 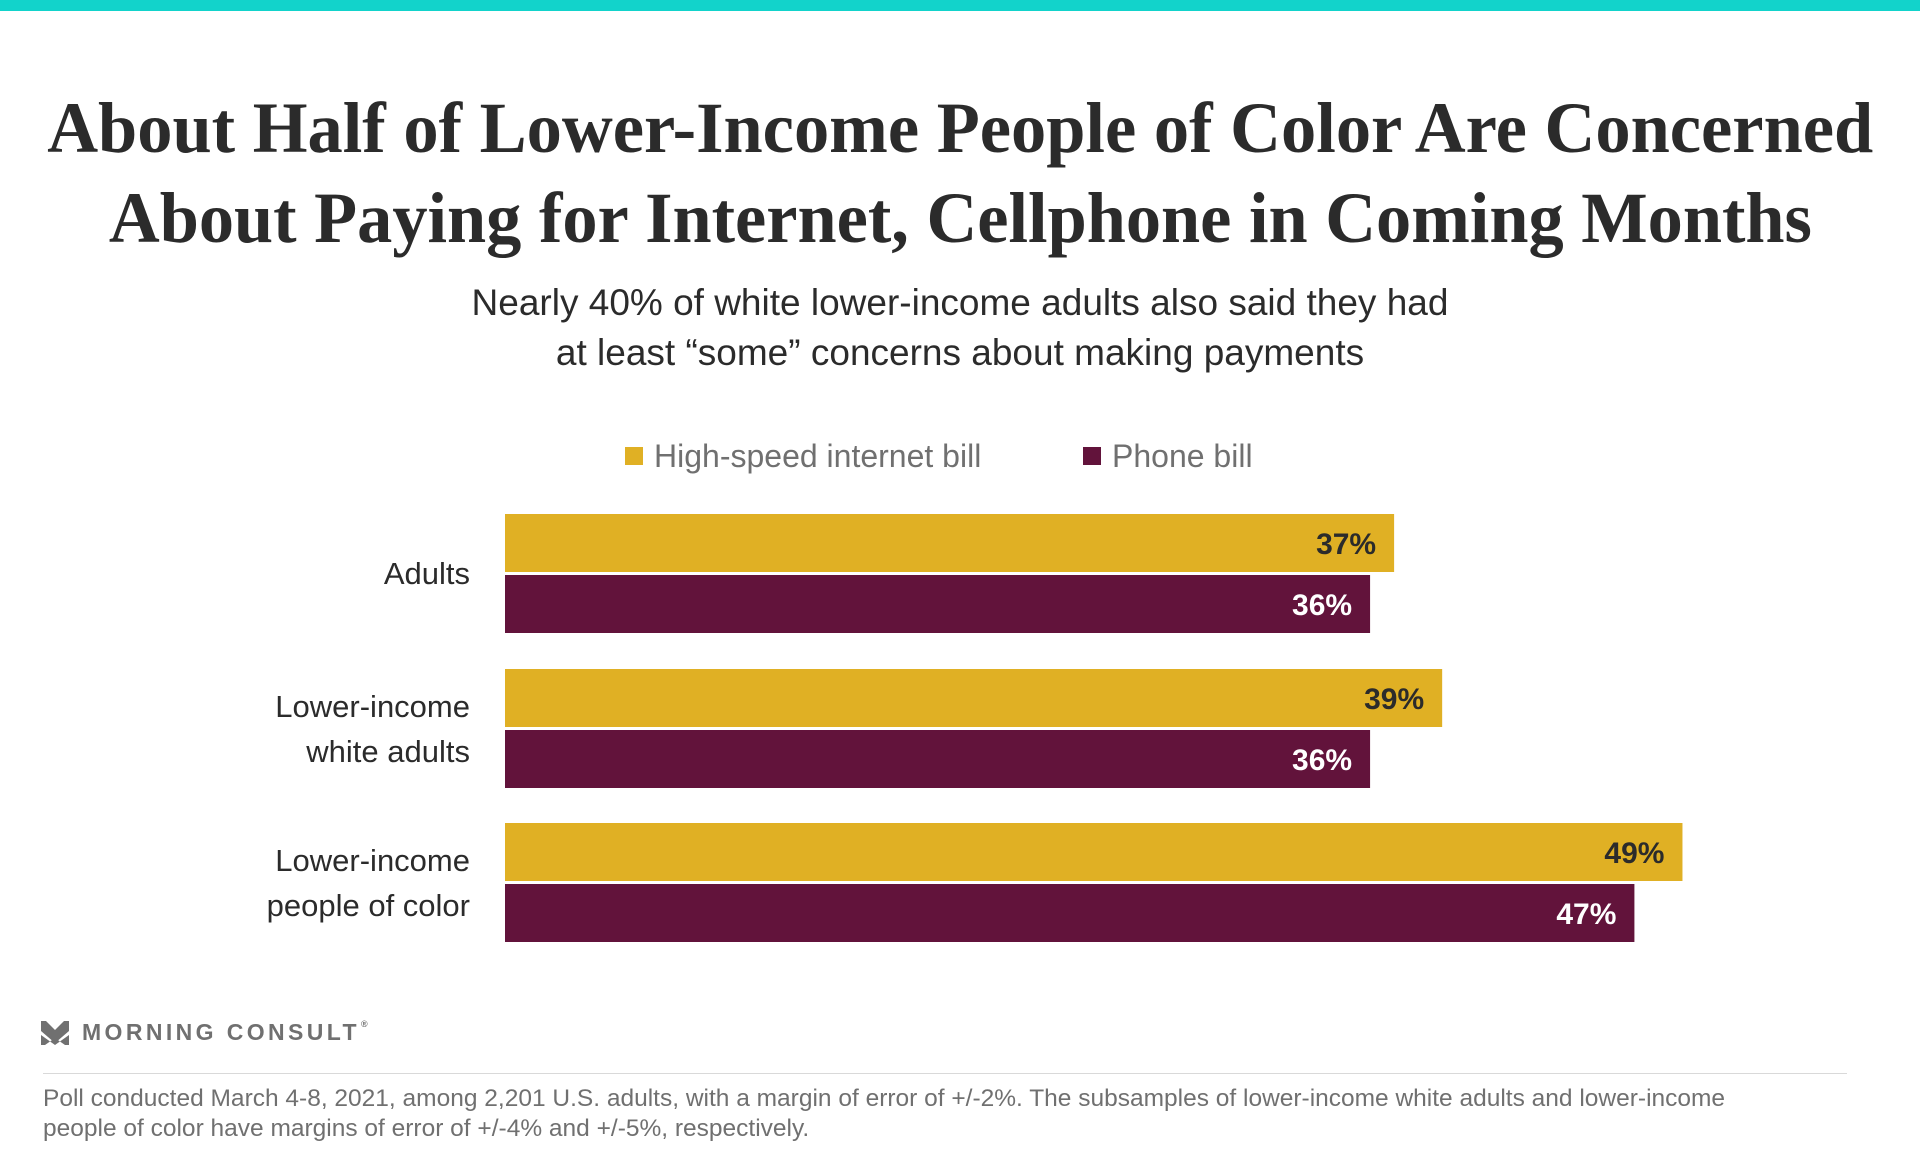 I want to click on brand-name: MORNING CONSULT®, so click(x=226, y=1032).